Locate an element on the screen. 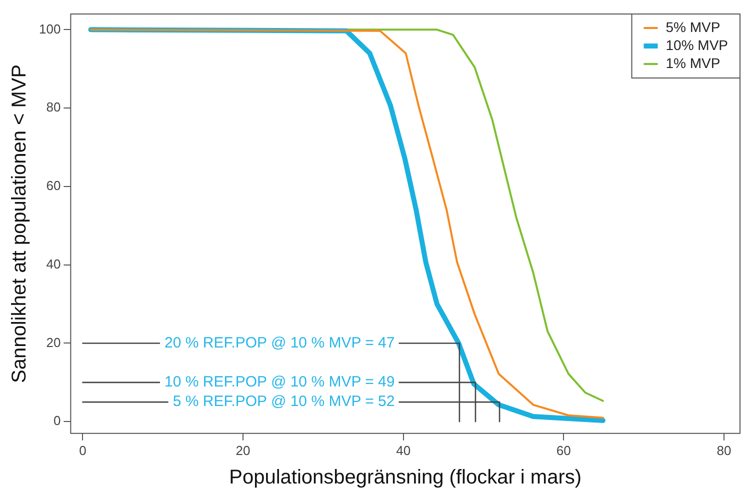 This screenshot has height=498, width=742. x-tick-label: 0 is located at coordinates (82, 450).